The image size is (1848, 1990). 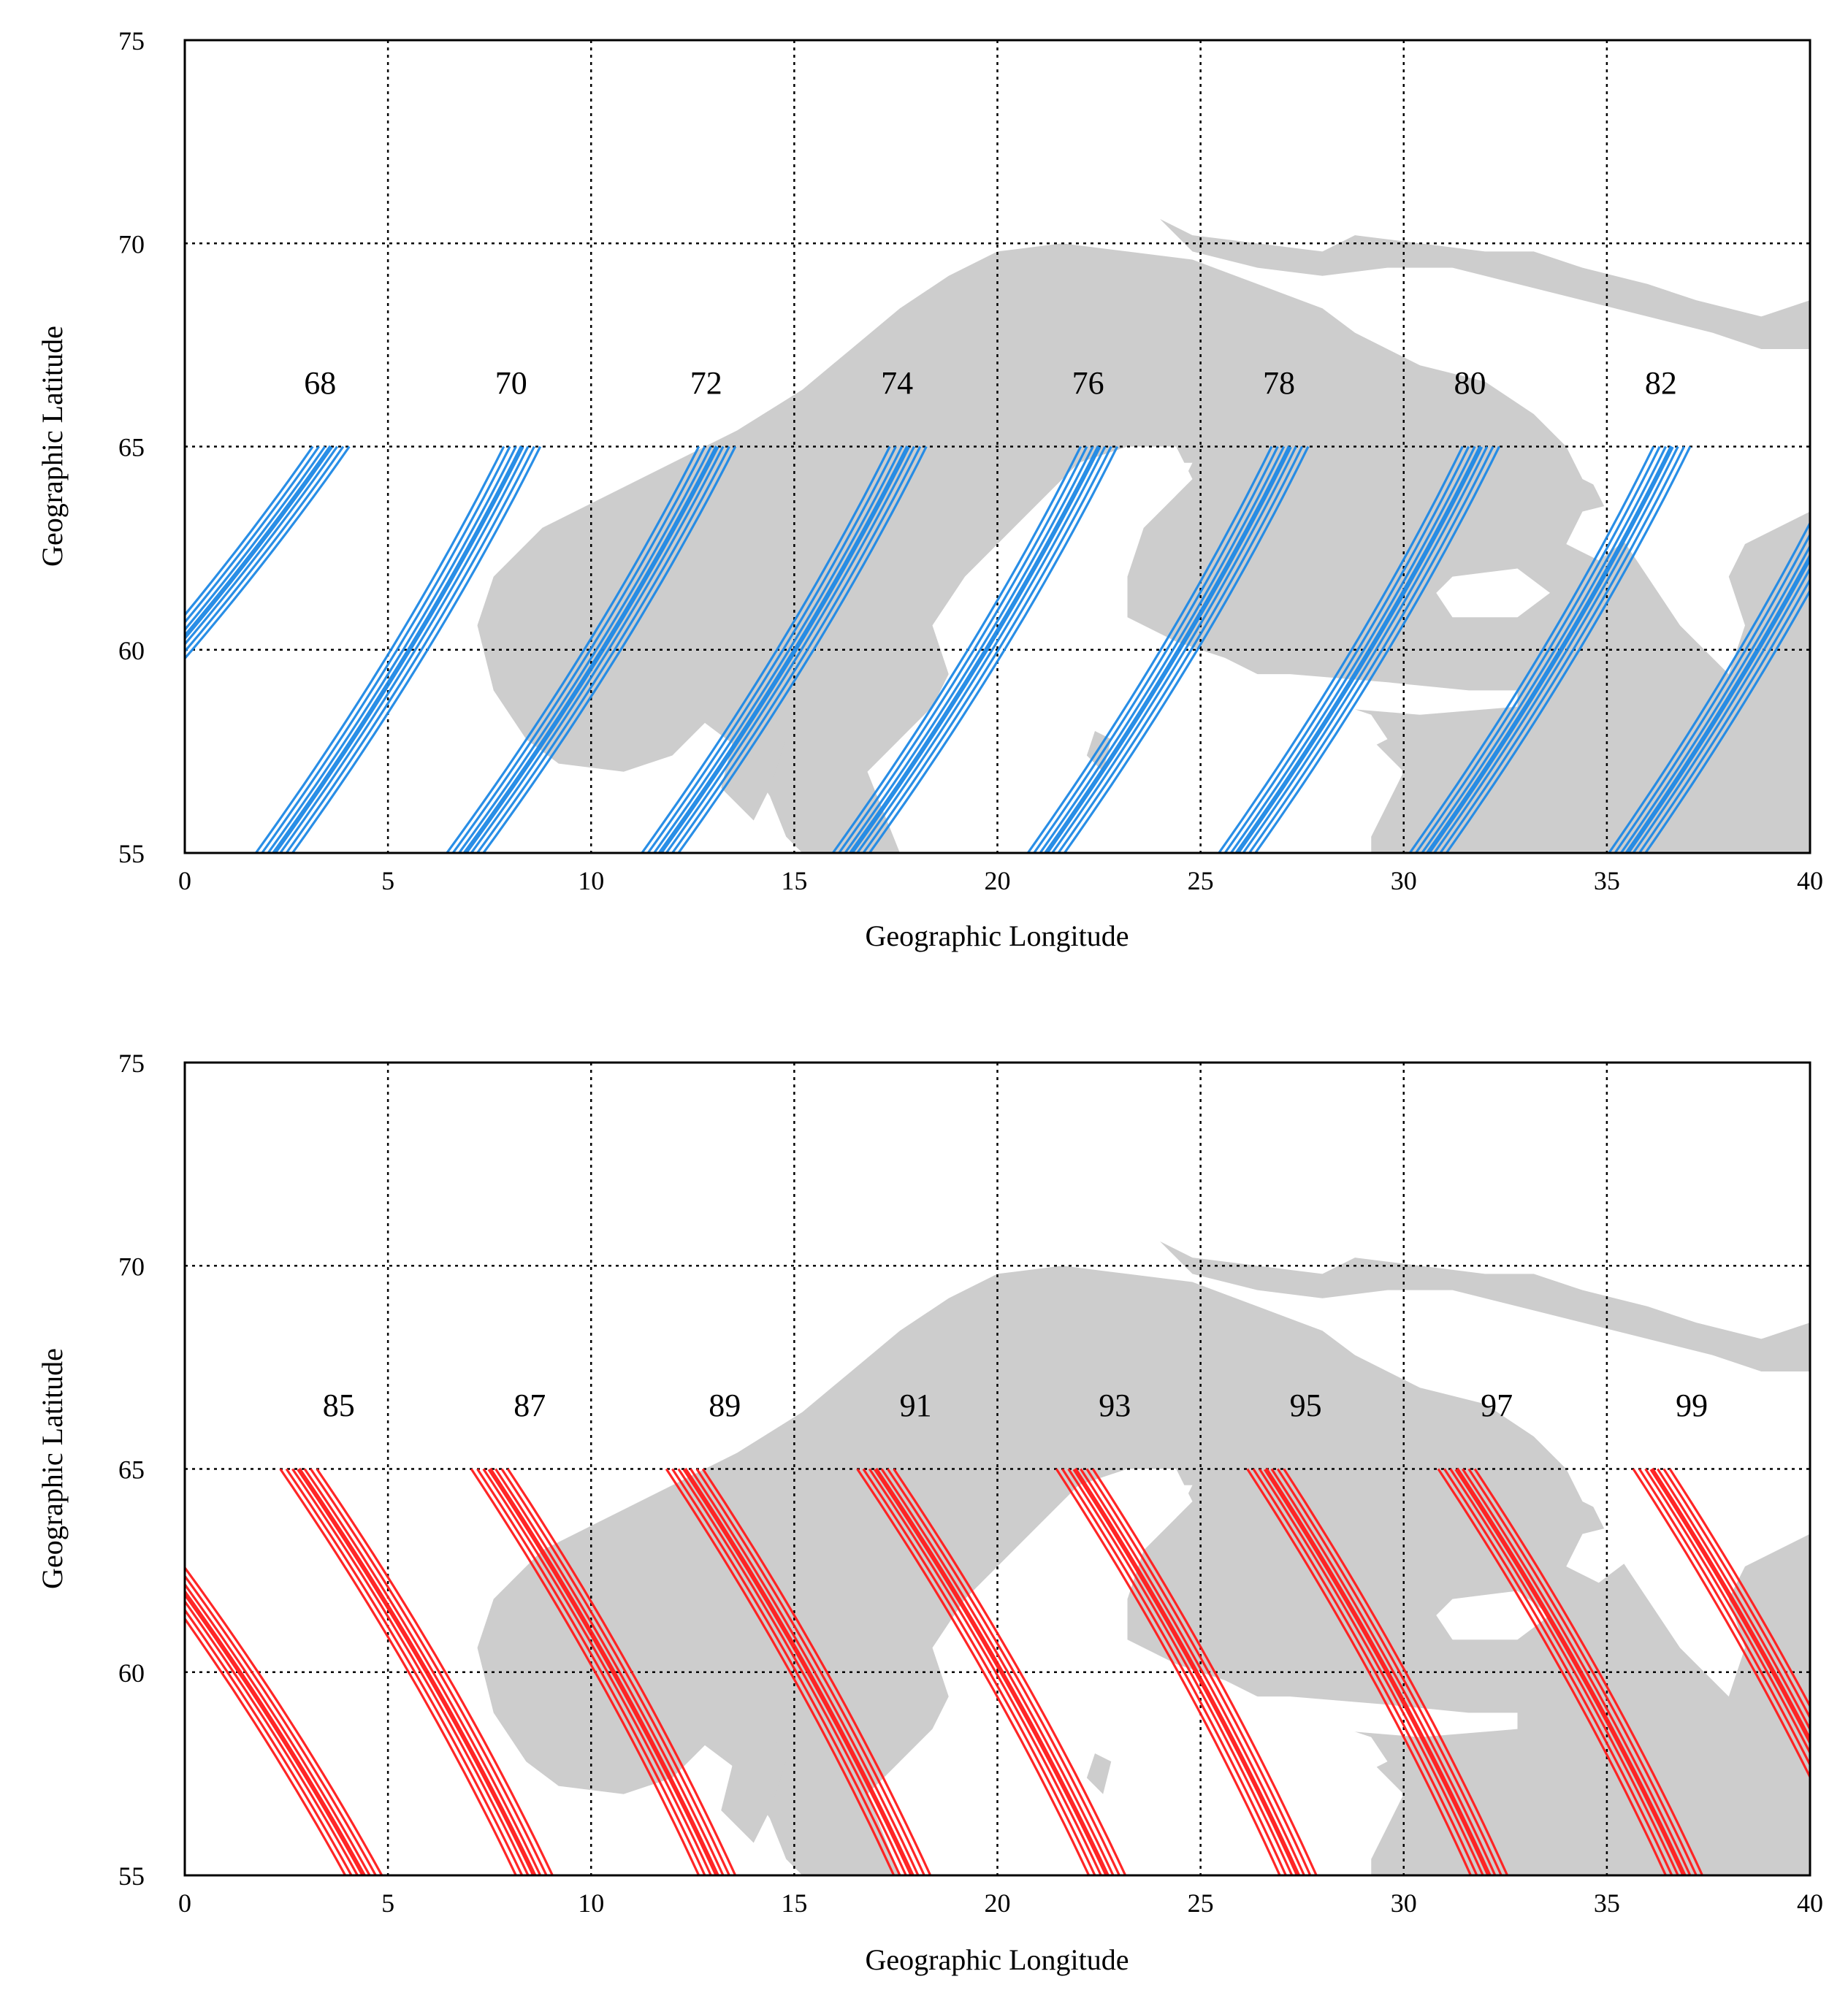 I want to click on bottom-xticks: 0 5 10 15 20 25 30 35 40, so click(x=1000, y=1903).